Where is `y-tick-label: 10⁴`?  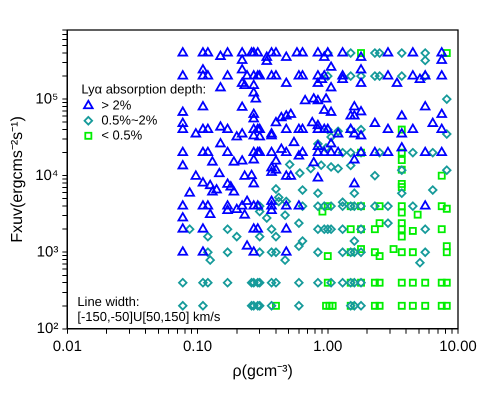 y-tick-label: 10⁴ is located at coordinates (46, 175).